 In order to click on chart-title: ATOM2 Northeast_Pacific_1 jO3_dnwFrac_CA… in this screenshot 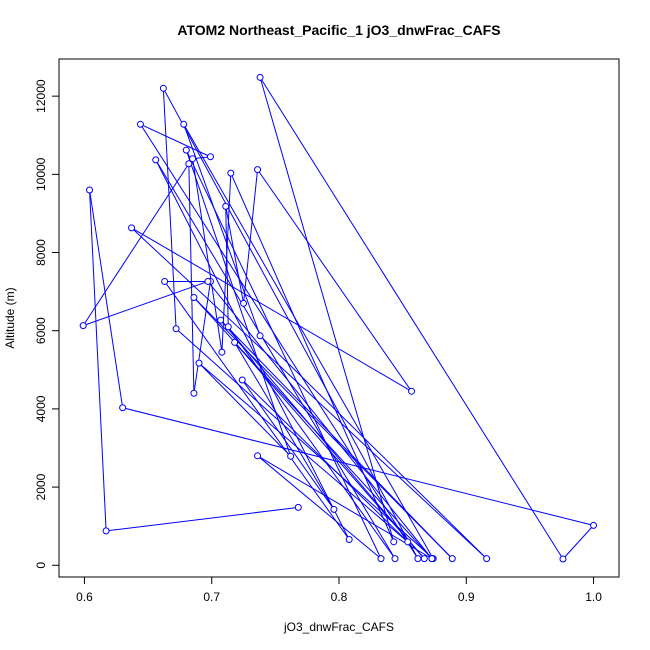, I will do `click(338, 30)`.